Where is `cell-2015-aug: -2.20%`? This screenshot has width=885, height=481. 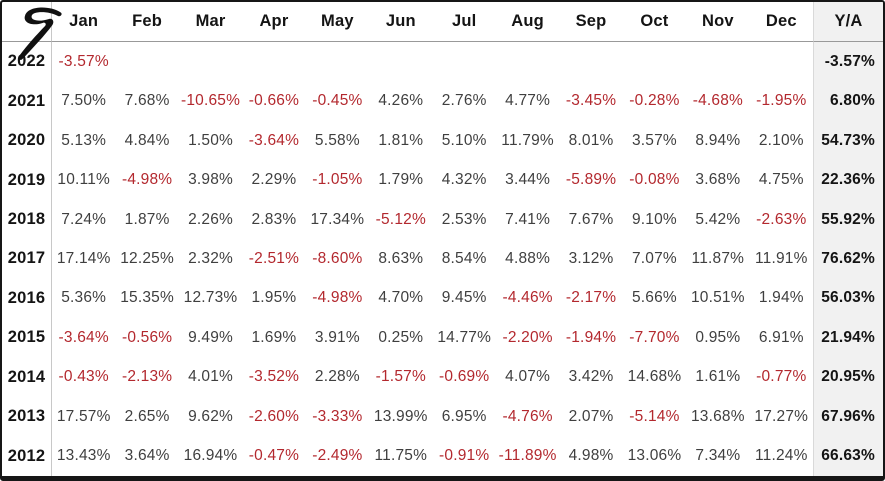
cell-2015-aug: -2.20% is located at coordinates (527, 337).